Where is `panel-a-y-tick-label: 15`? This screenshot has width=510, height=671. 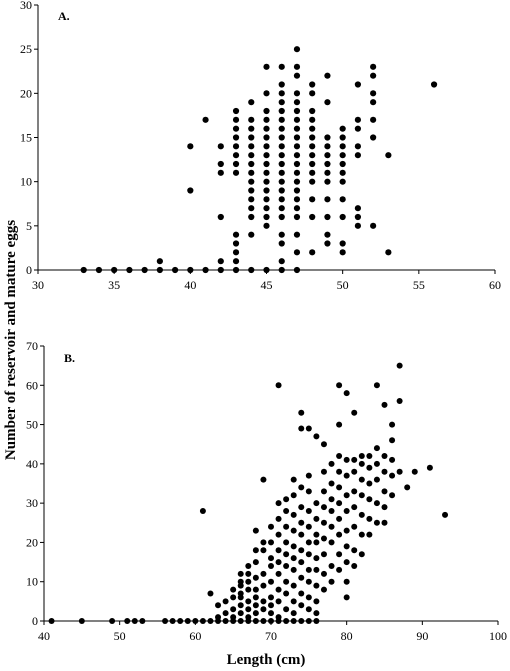
panel-a-y-tick-label: 15 is located at coordinates (26, 138).